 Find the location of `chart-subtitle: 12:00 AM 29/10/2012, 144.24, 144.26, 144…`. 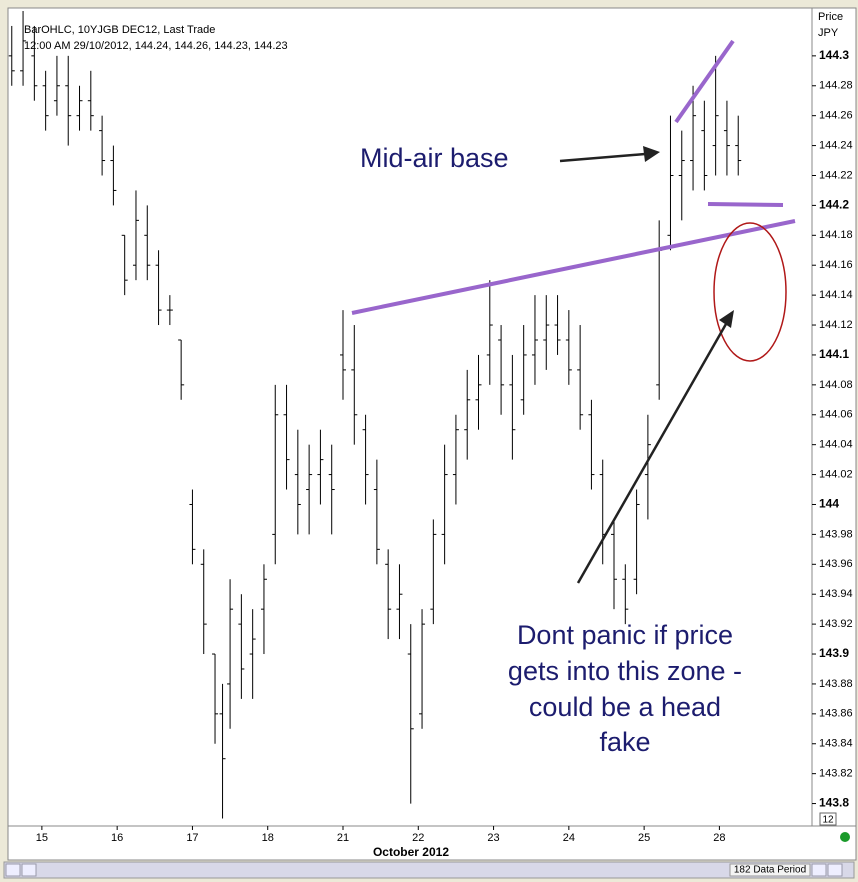

chart-subtitle: 12:00 AM 29/10/2012, 144.24, 144.26, 144… is located at coordinates (156, 46).